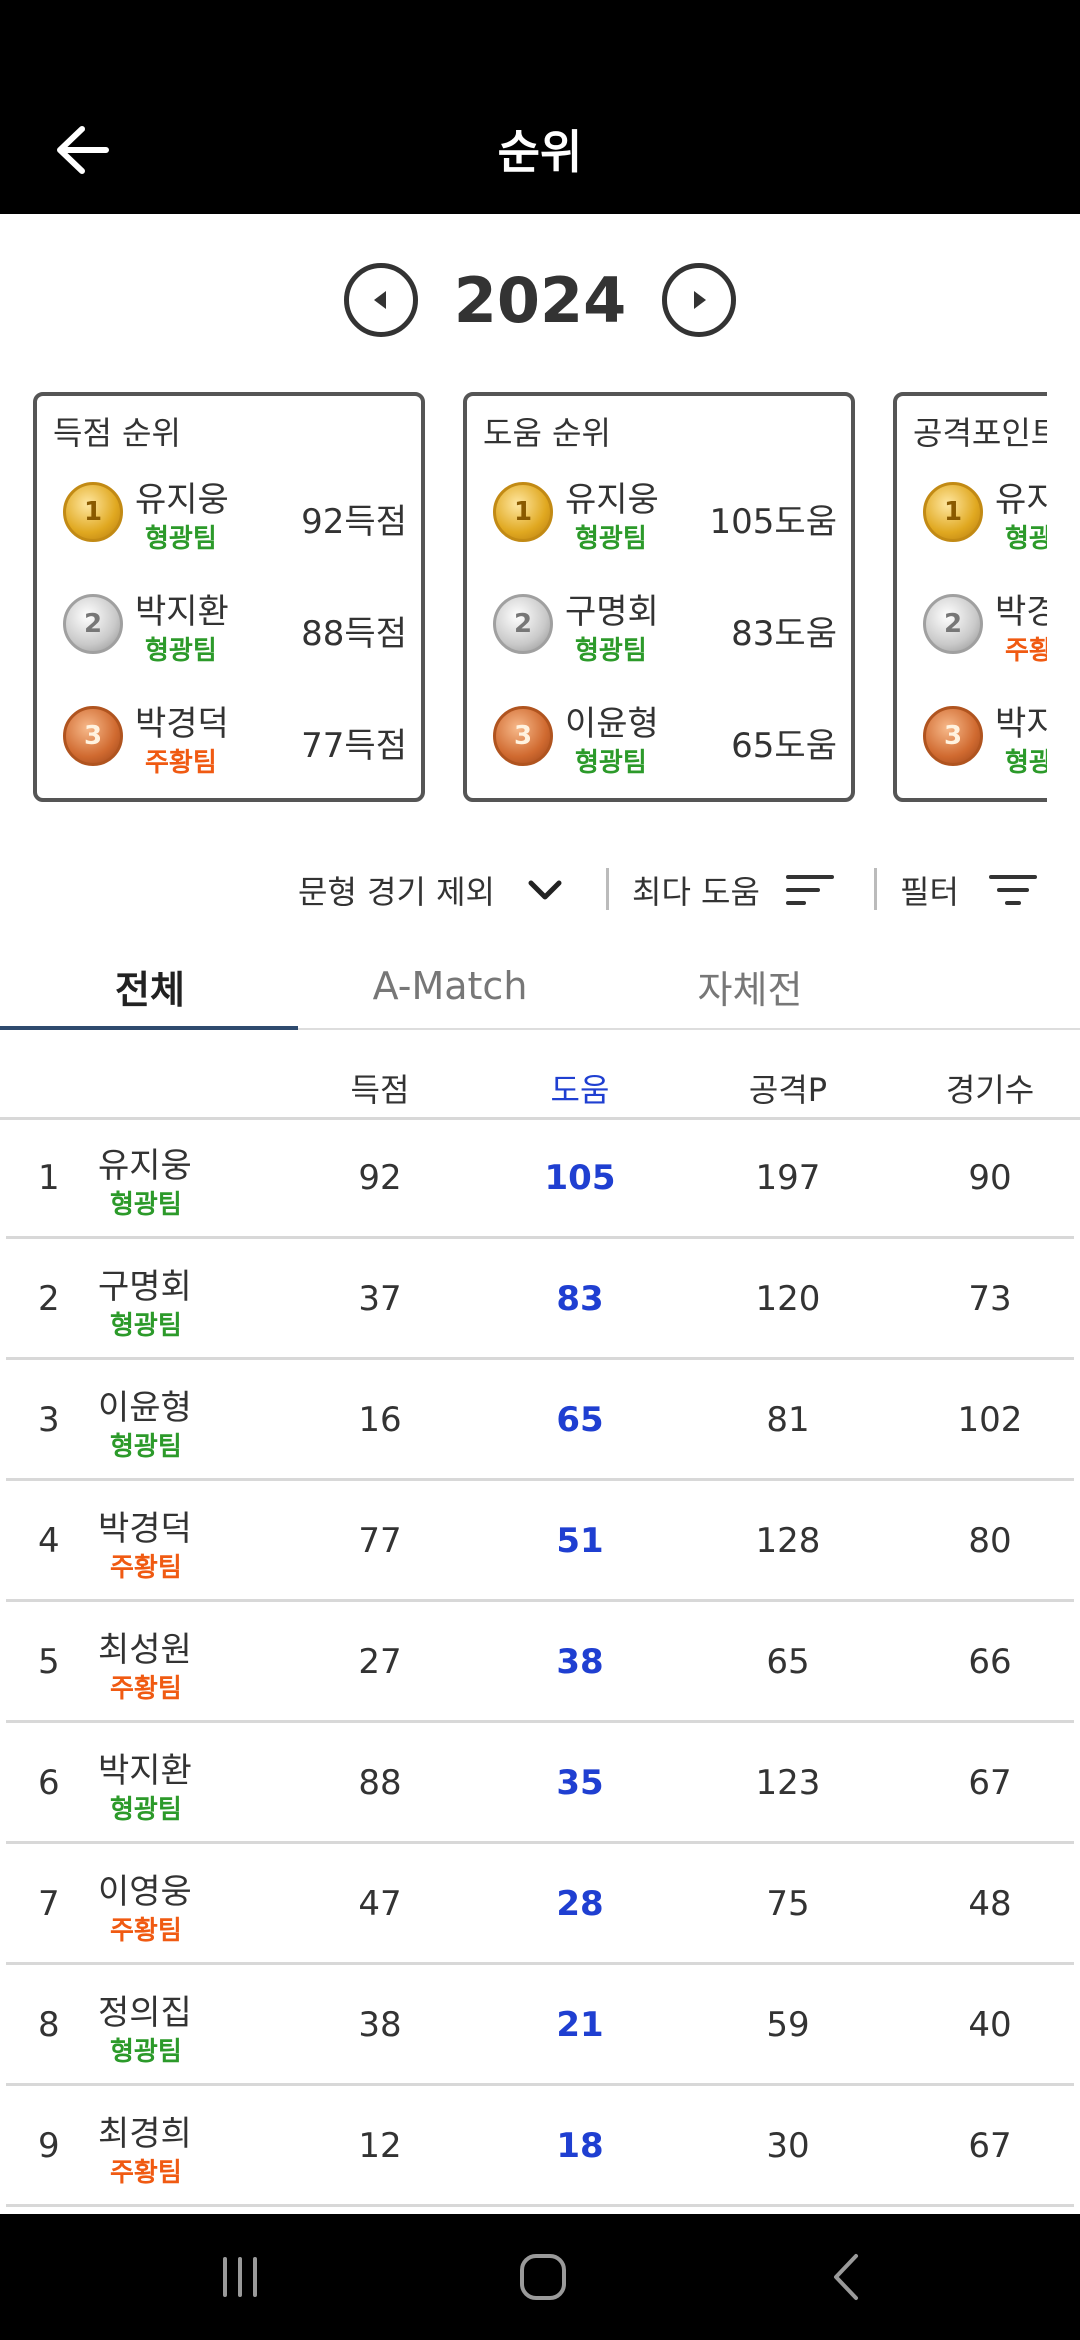  What do you see at coordinates (380, 1541) in the screenshot?
I see `row-goals: 77` at bounding box center [380, 1541].